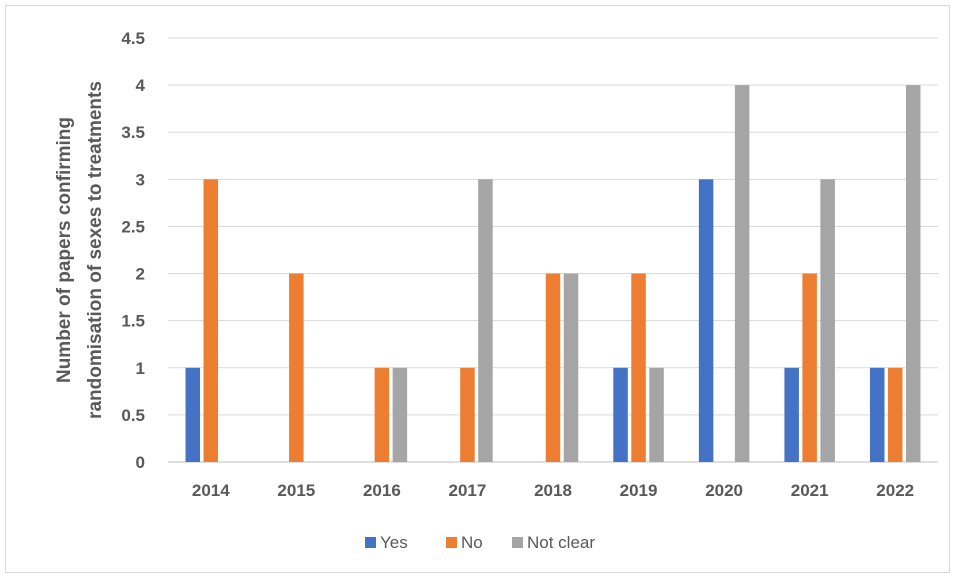 The width and height of the screenshot is (957, 579). Describe the element at coordinates (742, 273) in the screenshot. I see `bar-not-clear-2020` at that location.